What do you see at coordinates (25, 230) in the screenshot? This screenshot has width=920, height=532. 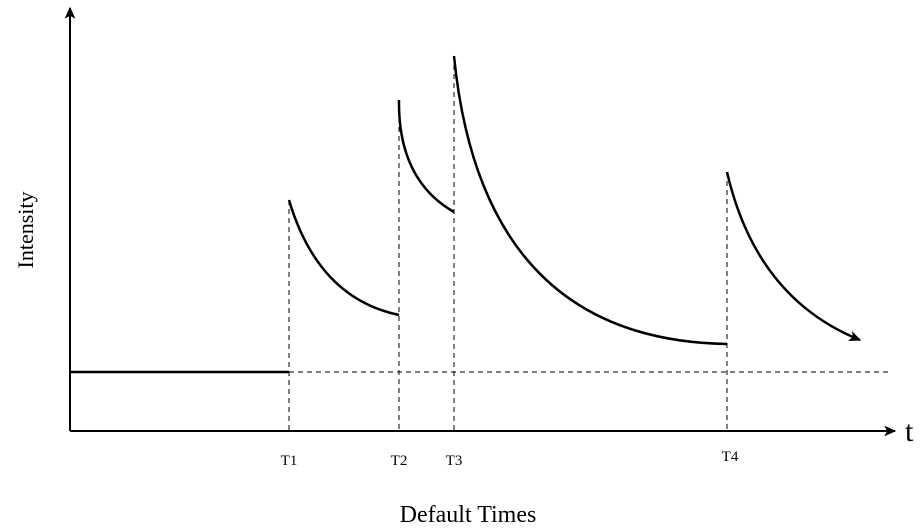 I see `y-axis-label: Intensity` at bounding box center [25, 230].